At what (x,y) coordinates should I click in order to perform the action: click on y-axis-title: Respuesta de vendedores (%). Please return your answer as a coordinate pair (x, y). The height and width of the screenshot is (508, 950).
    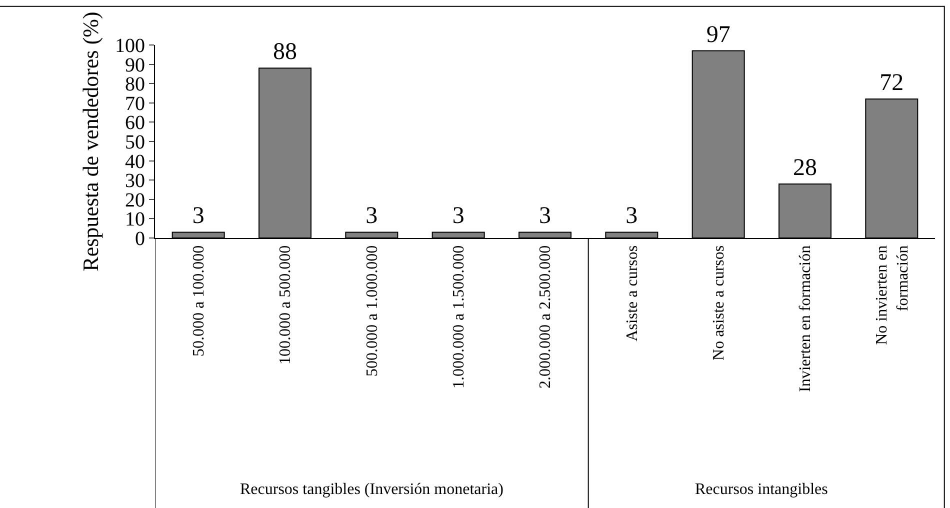
    Looking at the image, I should click on (90, 142).